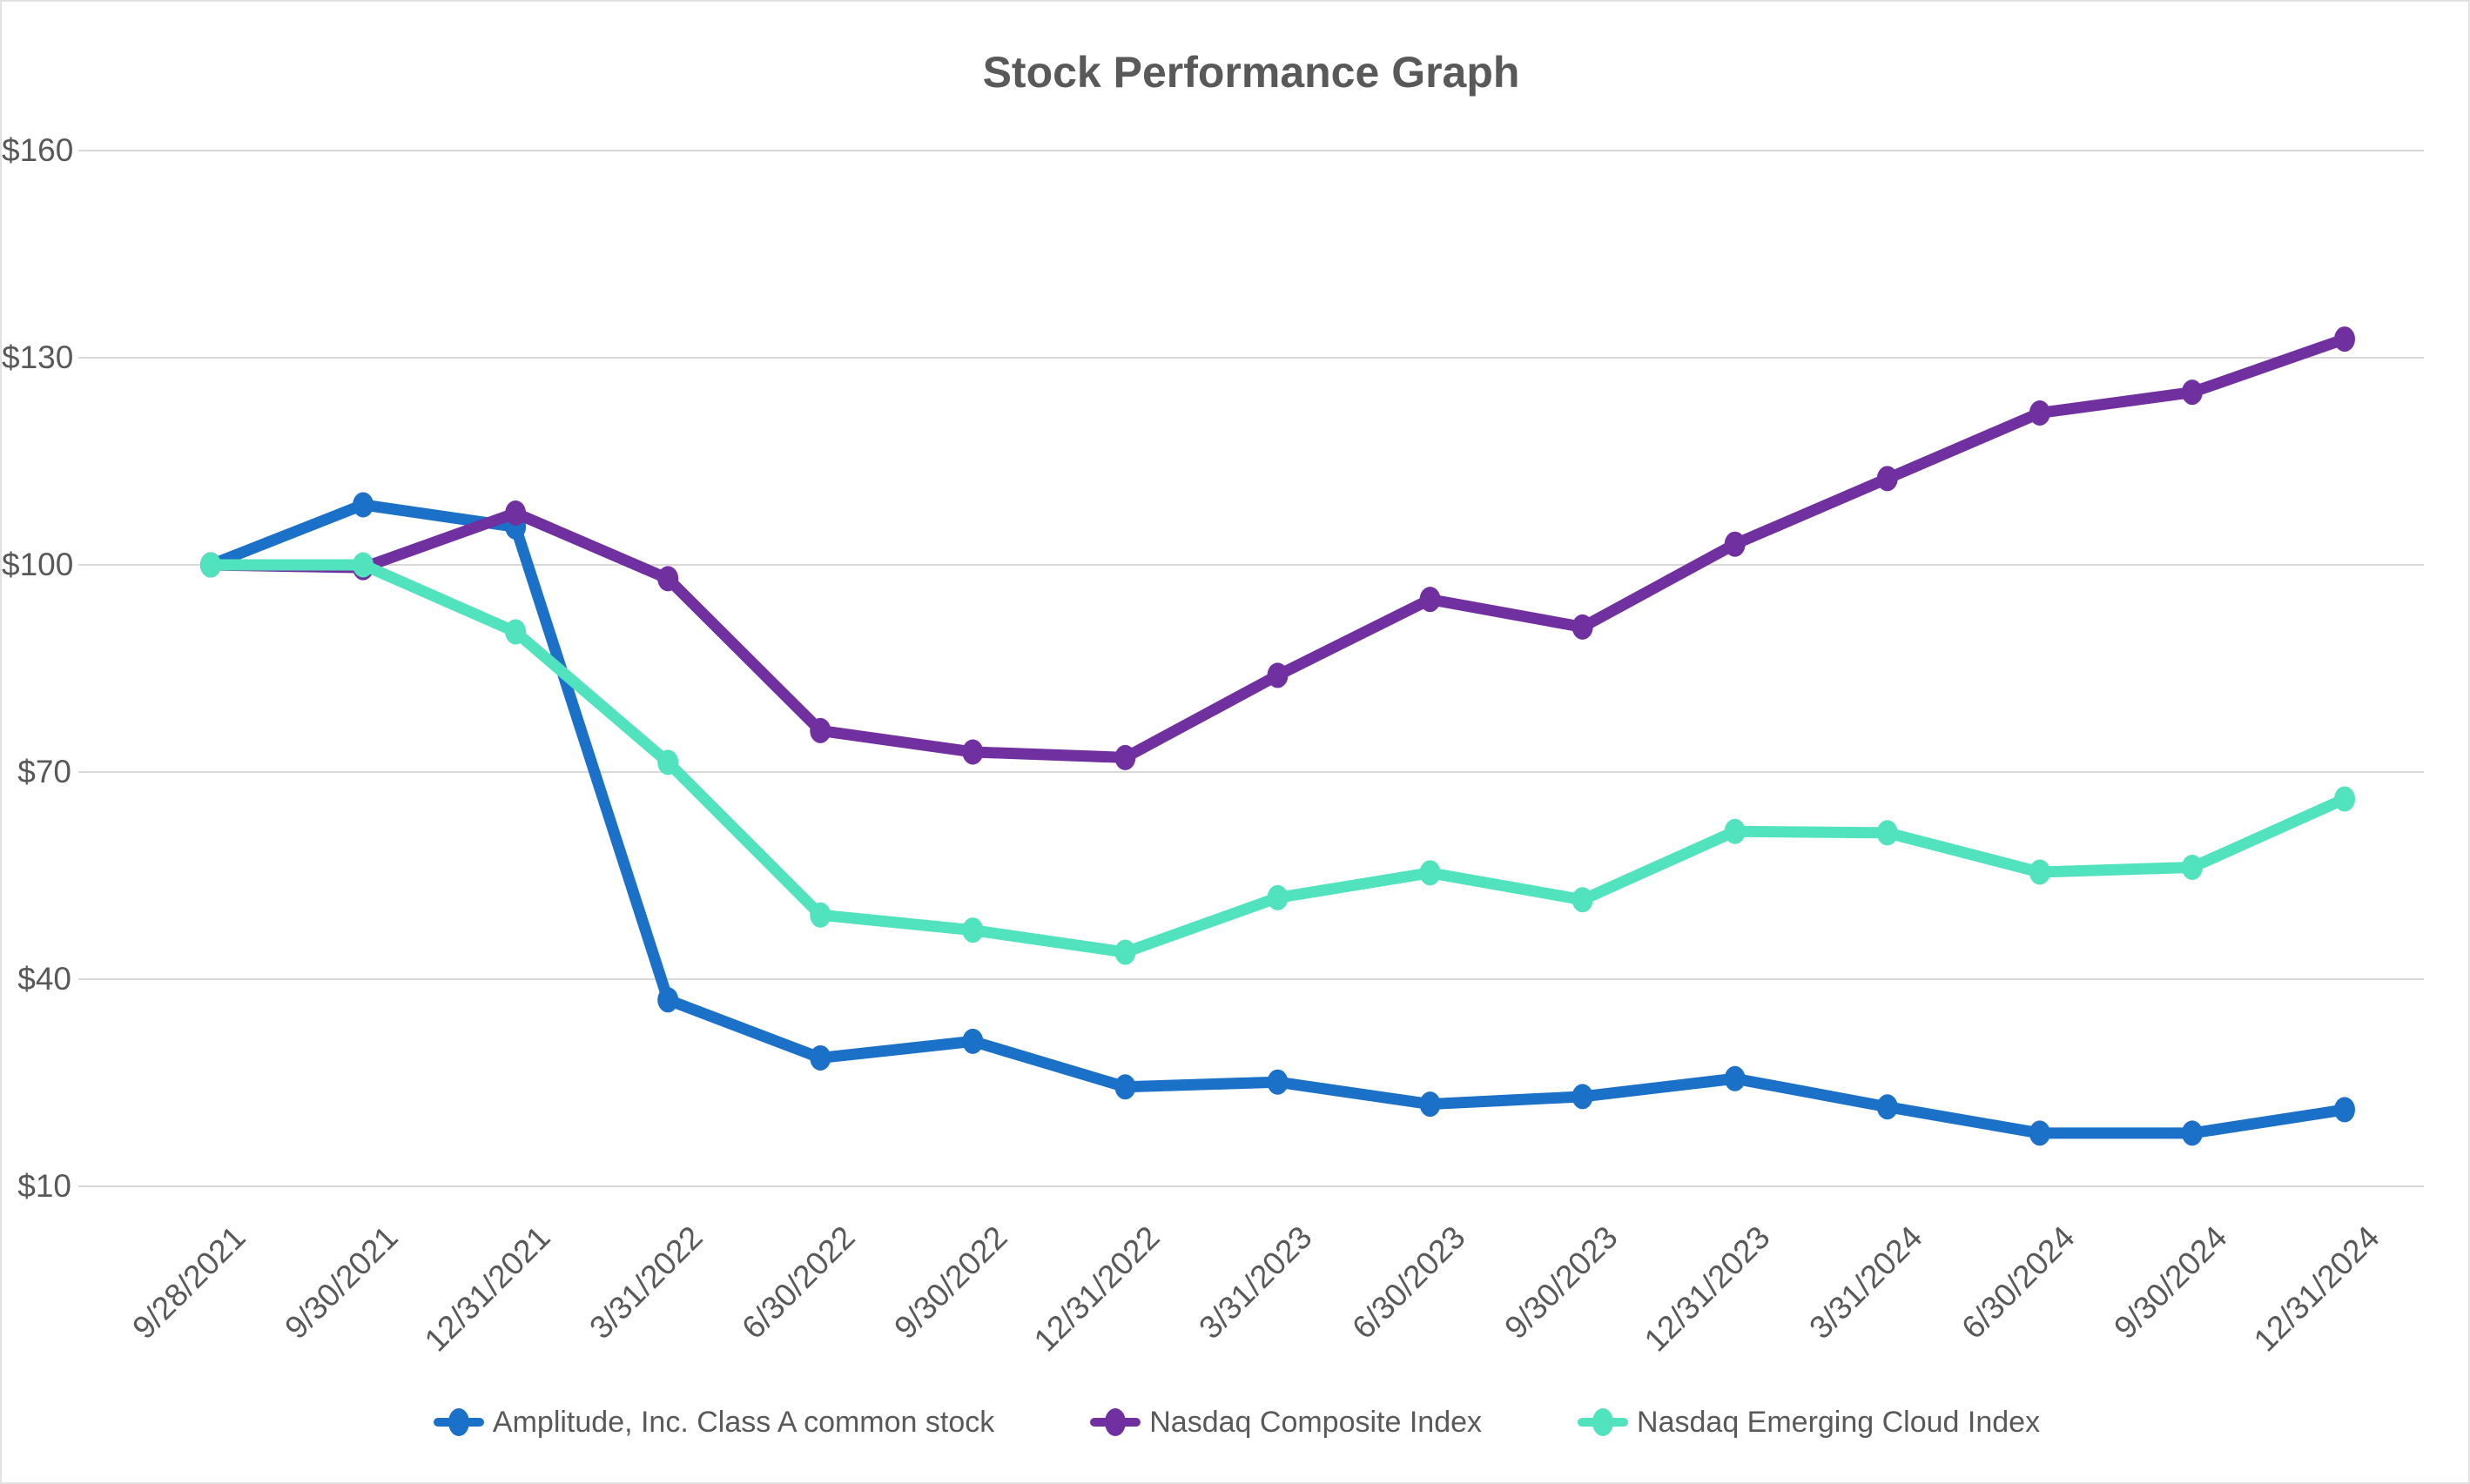  Describe the element at coordinates (744, 1422) in the screenshot. I see `legend-label: Amplitude, Inc. Class A common stock` at that location.